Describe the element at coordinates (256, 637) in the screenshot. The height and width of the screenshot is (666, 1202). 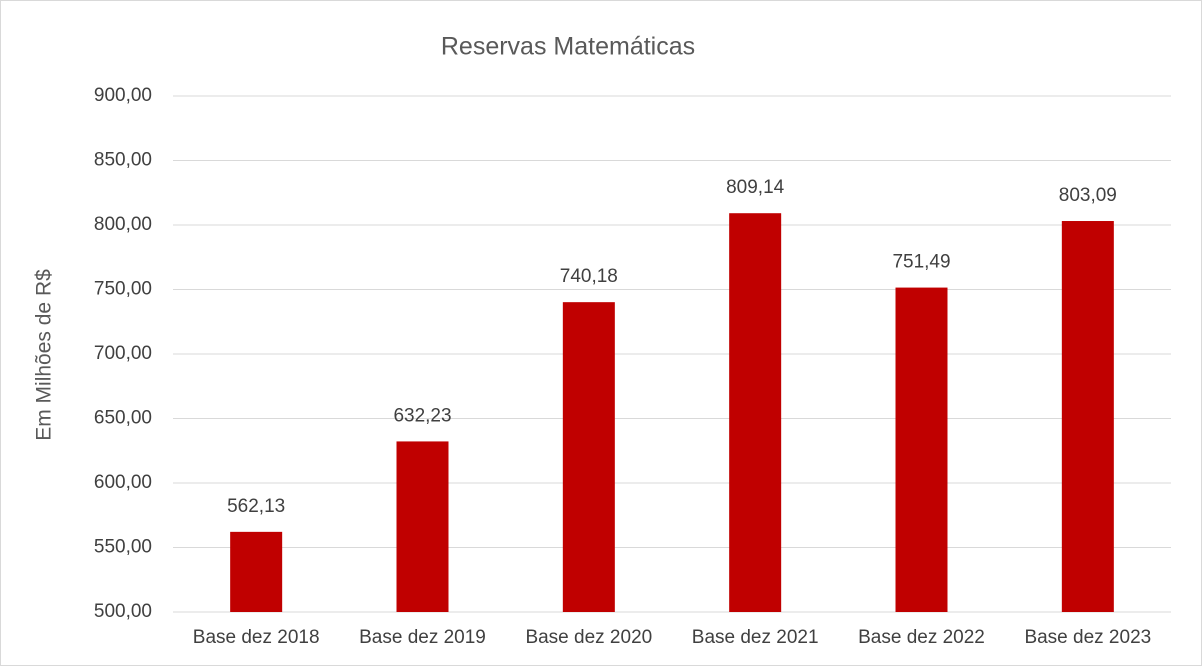
I see `x-tick-label: Base dez 2018` at that location.